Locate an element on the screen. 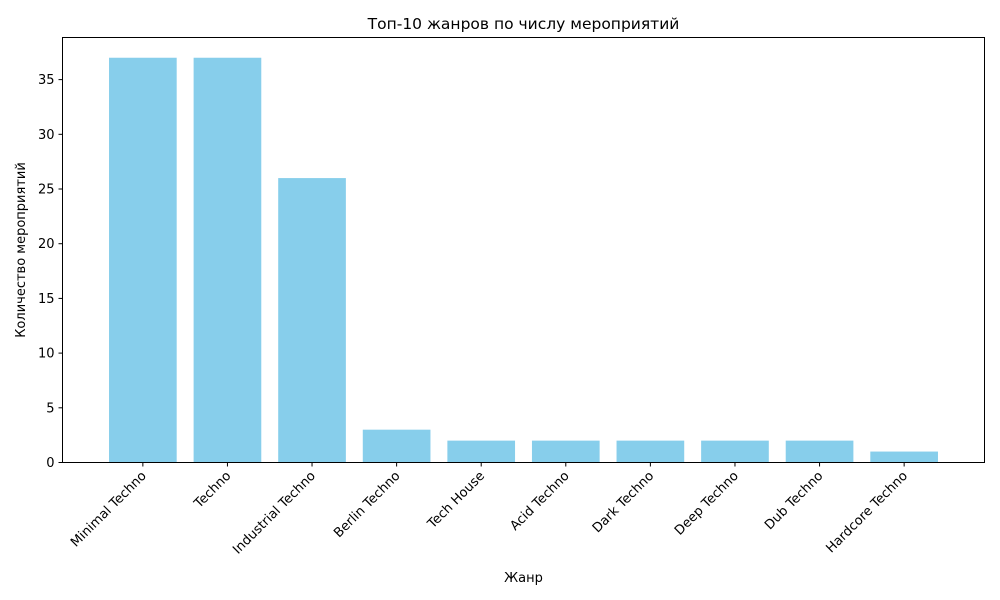 The width and height of the screenshot is (1000, 600). x-tick-label: Acid Techno is located at coordinates (539, 501).